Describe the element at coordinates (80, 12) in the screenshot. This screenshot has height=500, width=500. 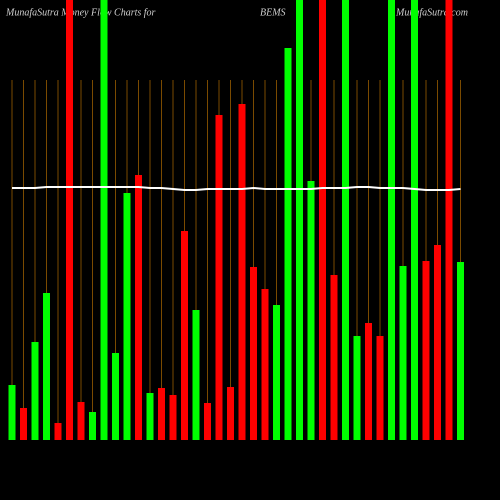
I see `chart-title: MunafaSutra Money Flow Charts for` at that location.